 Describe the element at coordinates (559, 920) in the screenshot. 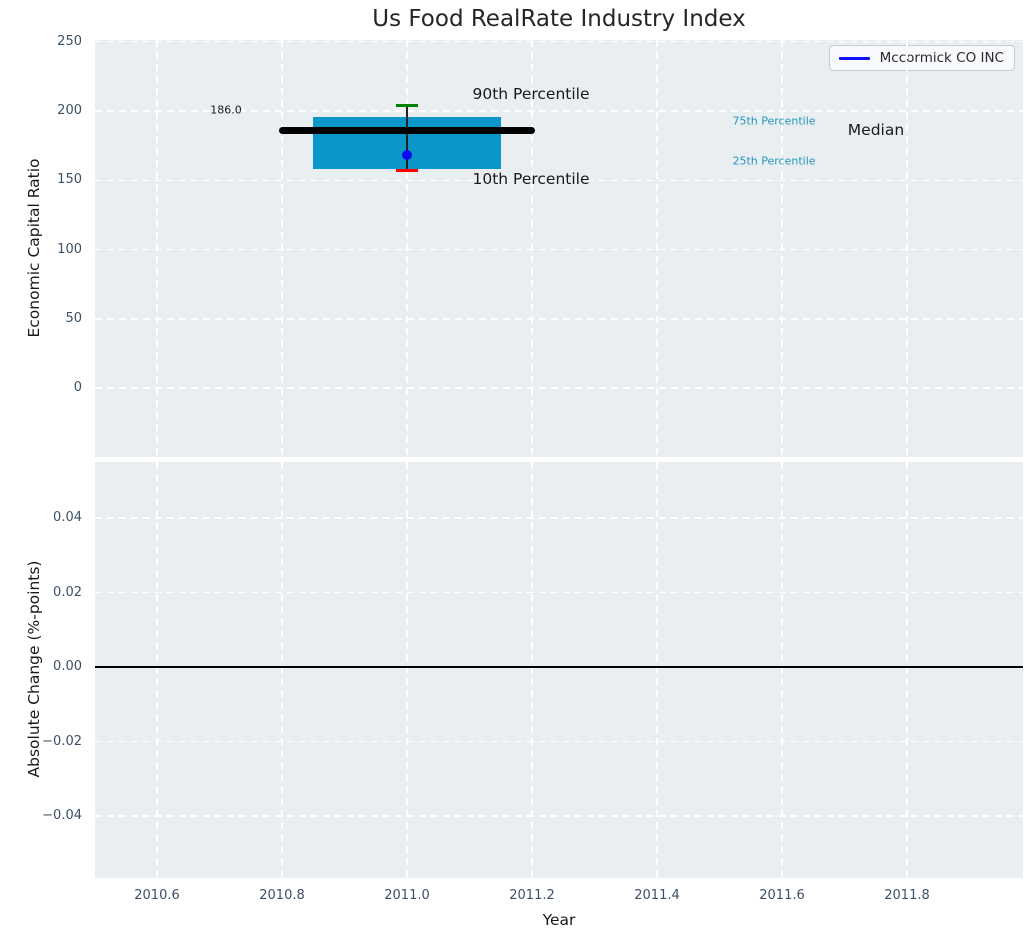

I see `x-axis-label: Year` at that location.